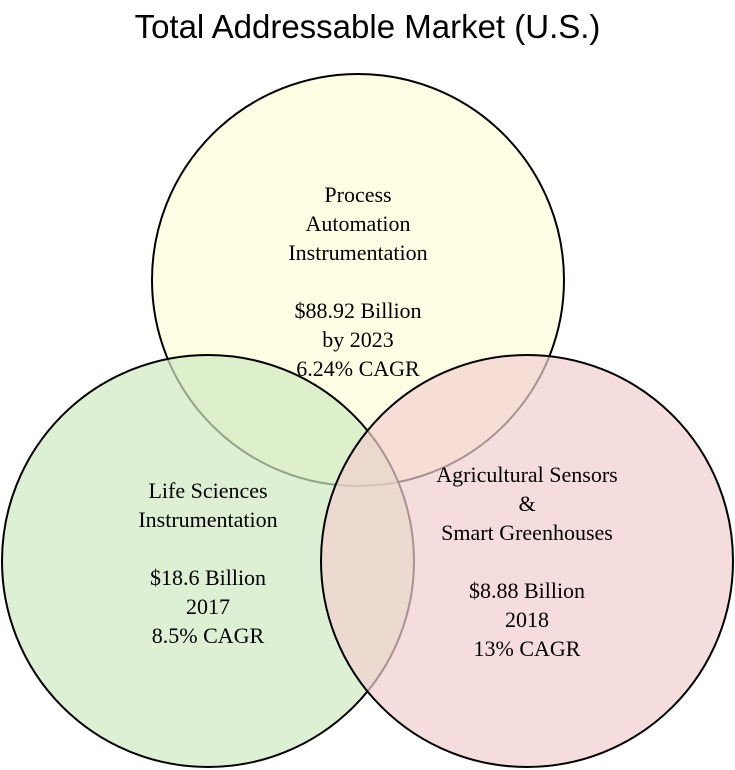 The width and height of the screenshot is (735, 770). I want to click on life-label-line: Life Sciences, so click(207, 490).